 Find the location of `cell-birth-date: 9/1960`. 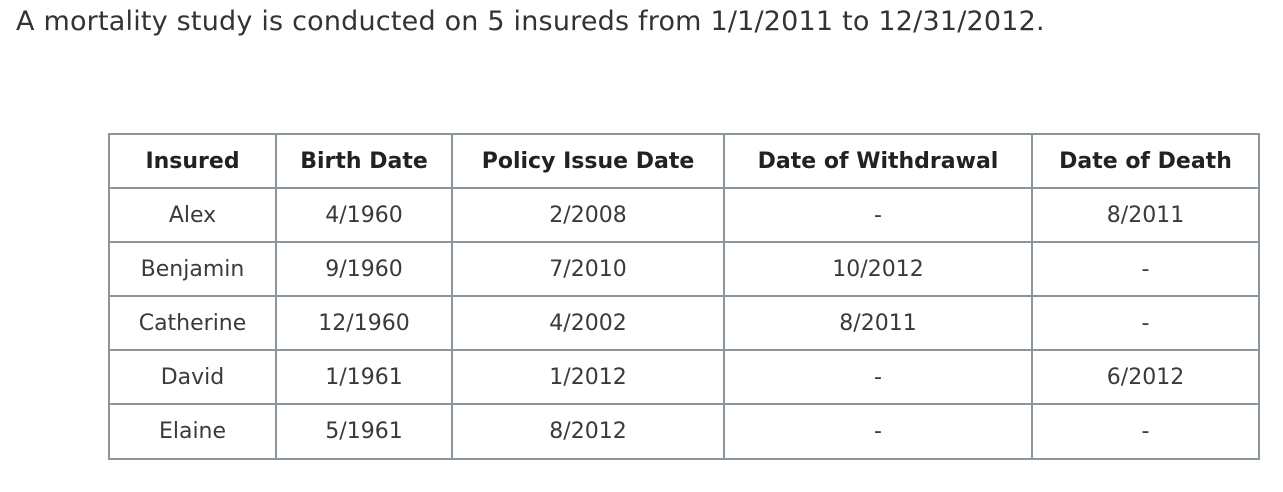

cell-birth-date: 9/1960 is located at coordinates (364, 269).